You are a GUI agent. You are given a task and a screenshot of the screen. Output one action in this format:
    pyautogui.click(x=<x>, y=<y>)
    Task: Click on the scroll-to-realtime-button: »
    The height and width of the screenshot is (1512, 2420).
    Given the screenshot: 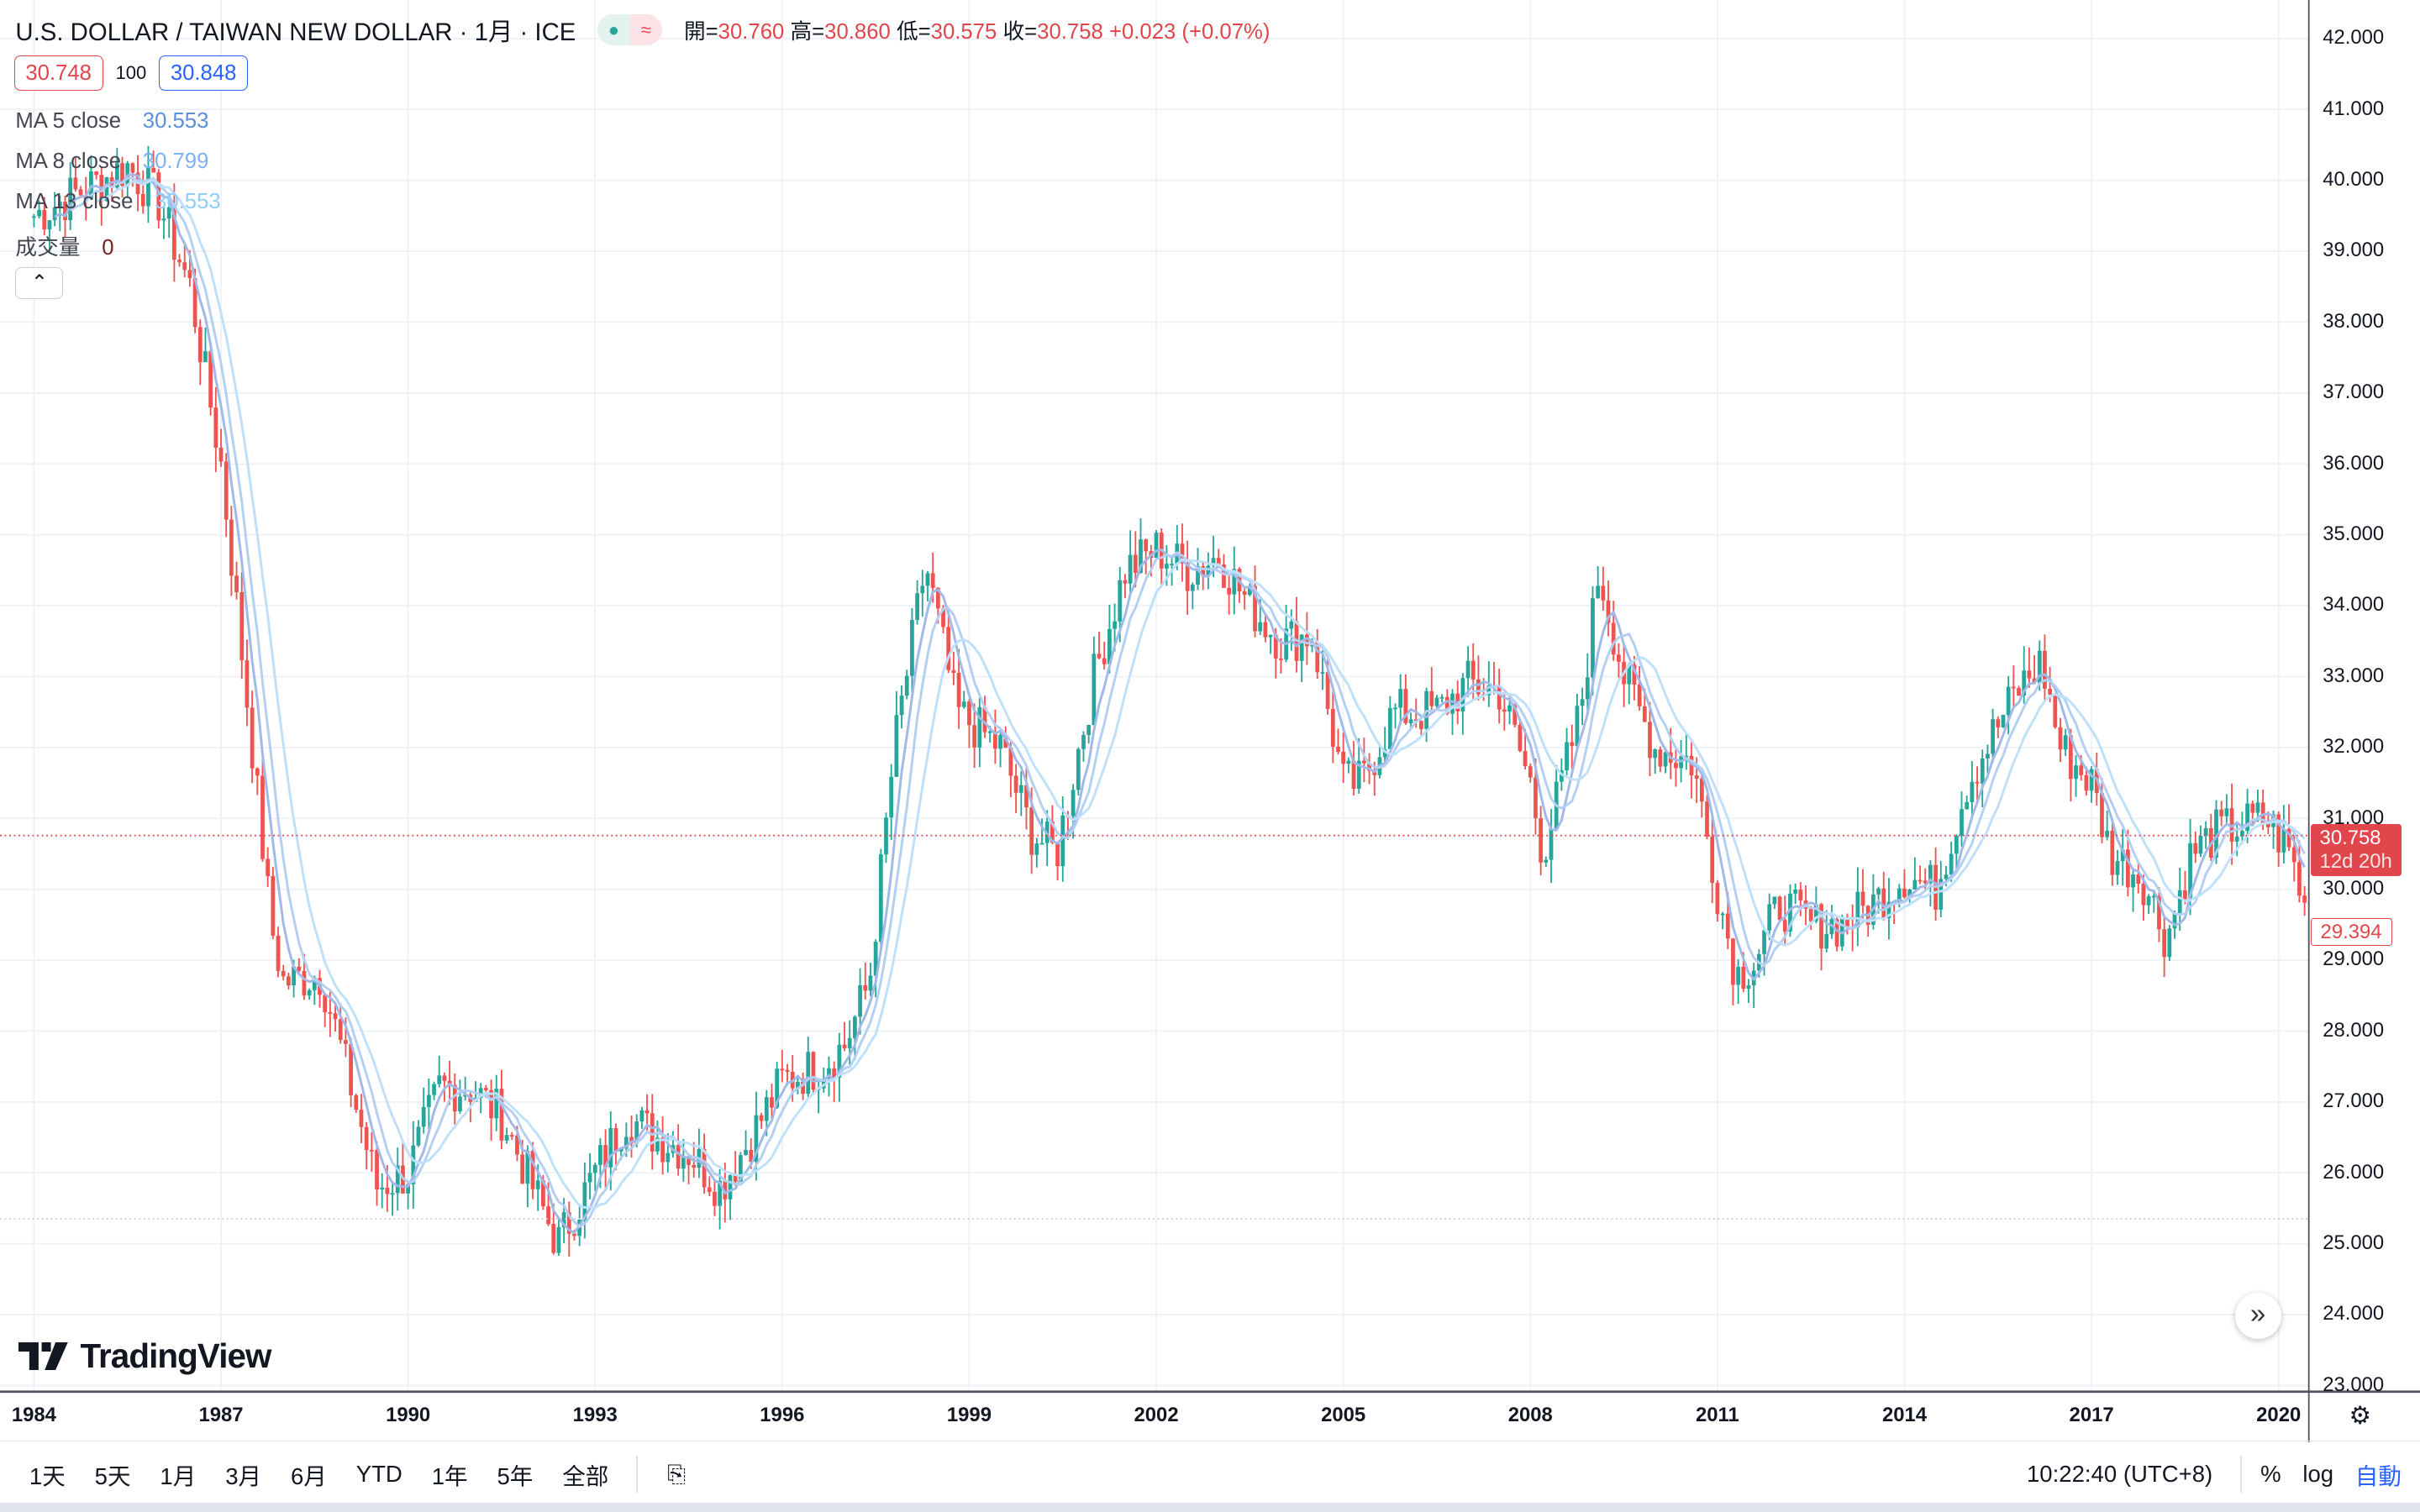 What is the action you would take?
    pyautogui.click(x=2257, y=1316)
    